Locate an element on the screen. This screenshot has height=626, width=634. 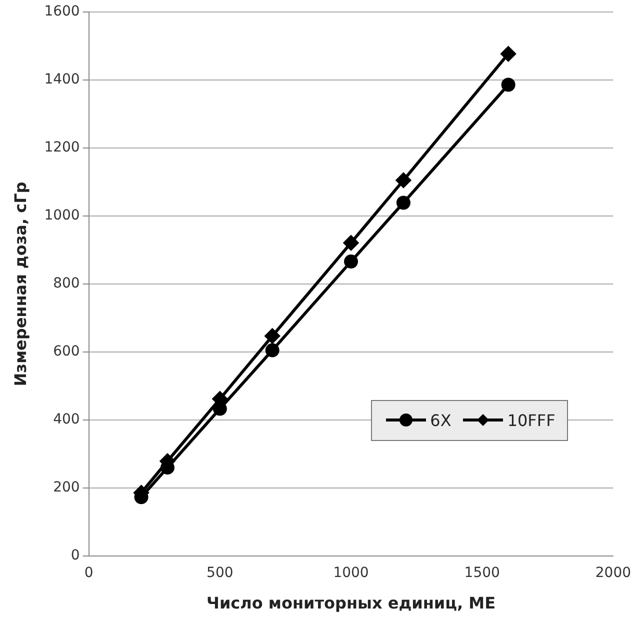
y-tick-label: 1000 is located at coordinates (62, 216).